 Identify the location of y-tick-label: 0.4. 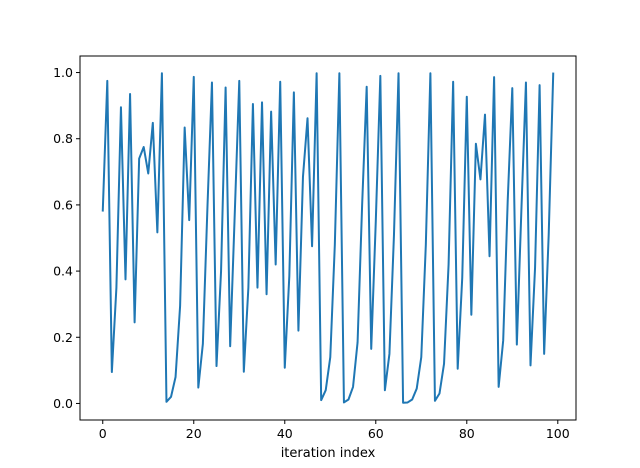
(63, 271).